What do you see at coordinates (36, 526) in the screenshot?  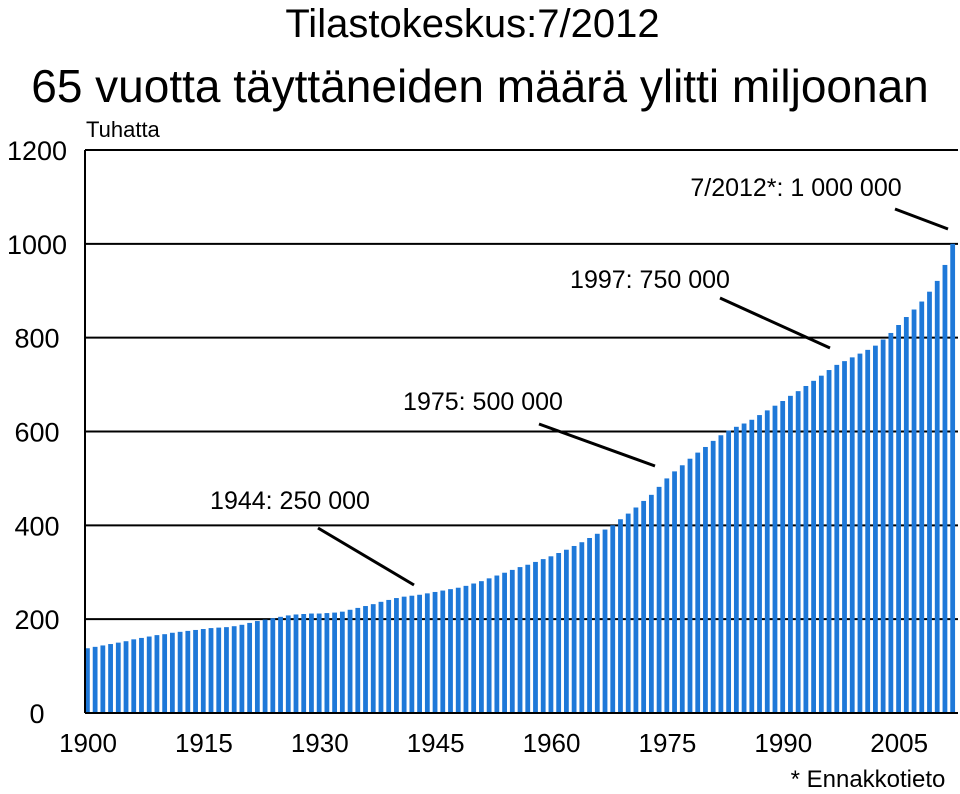 I see `y-tick-label: 400` at bounding box center [36, 526].